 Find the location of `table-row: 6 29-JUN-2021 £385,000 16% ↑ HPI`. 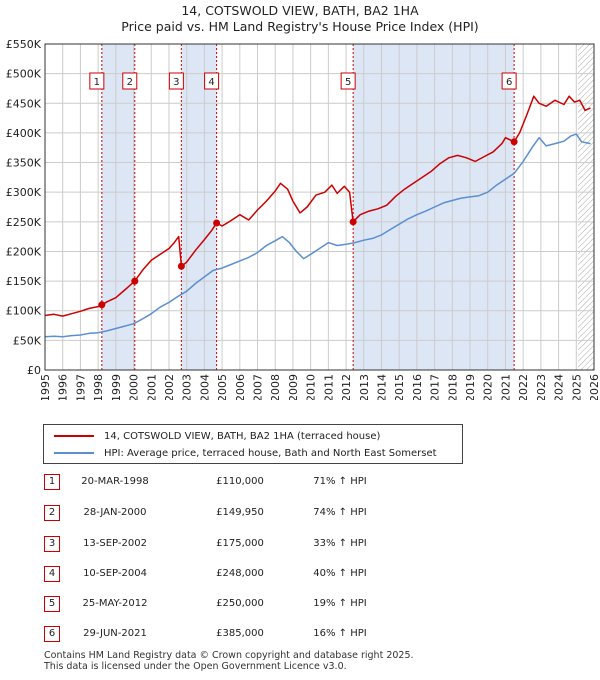

table-row: 6 29-JUN-2021 £385,000 16% ↑ HPI is located at coordinates (300, 634).